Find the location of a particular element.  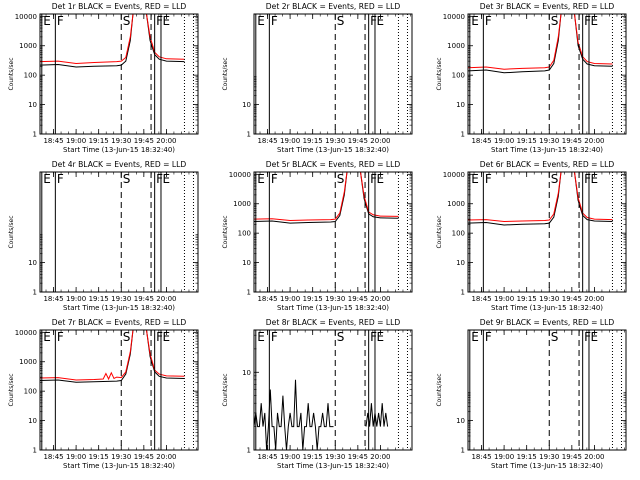

chart-title: Det 1r BLACK = Events, RED = LLD is located at coordinates (119, 6).